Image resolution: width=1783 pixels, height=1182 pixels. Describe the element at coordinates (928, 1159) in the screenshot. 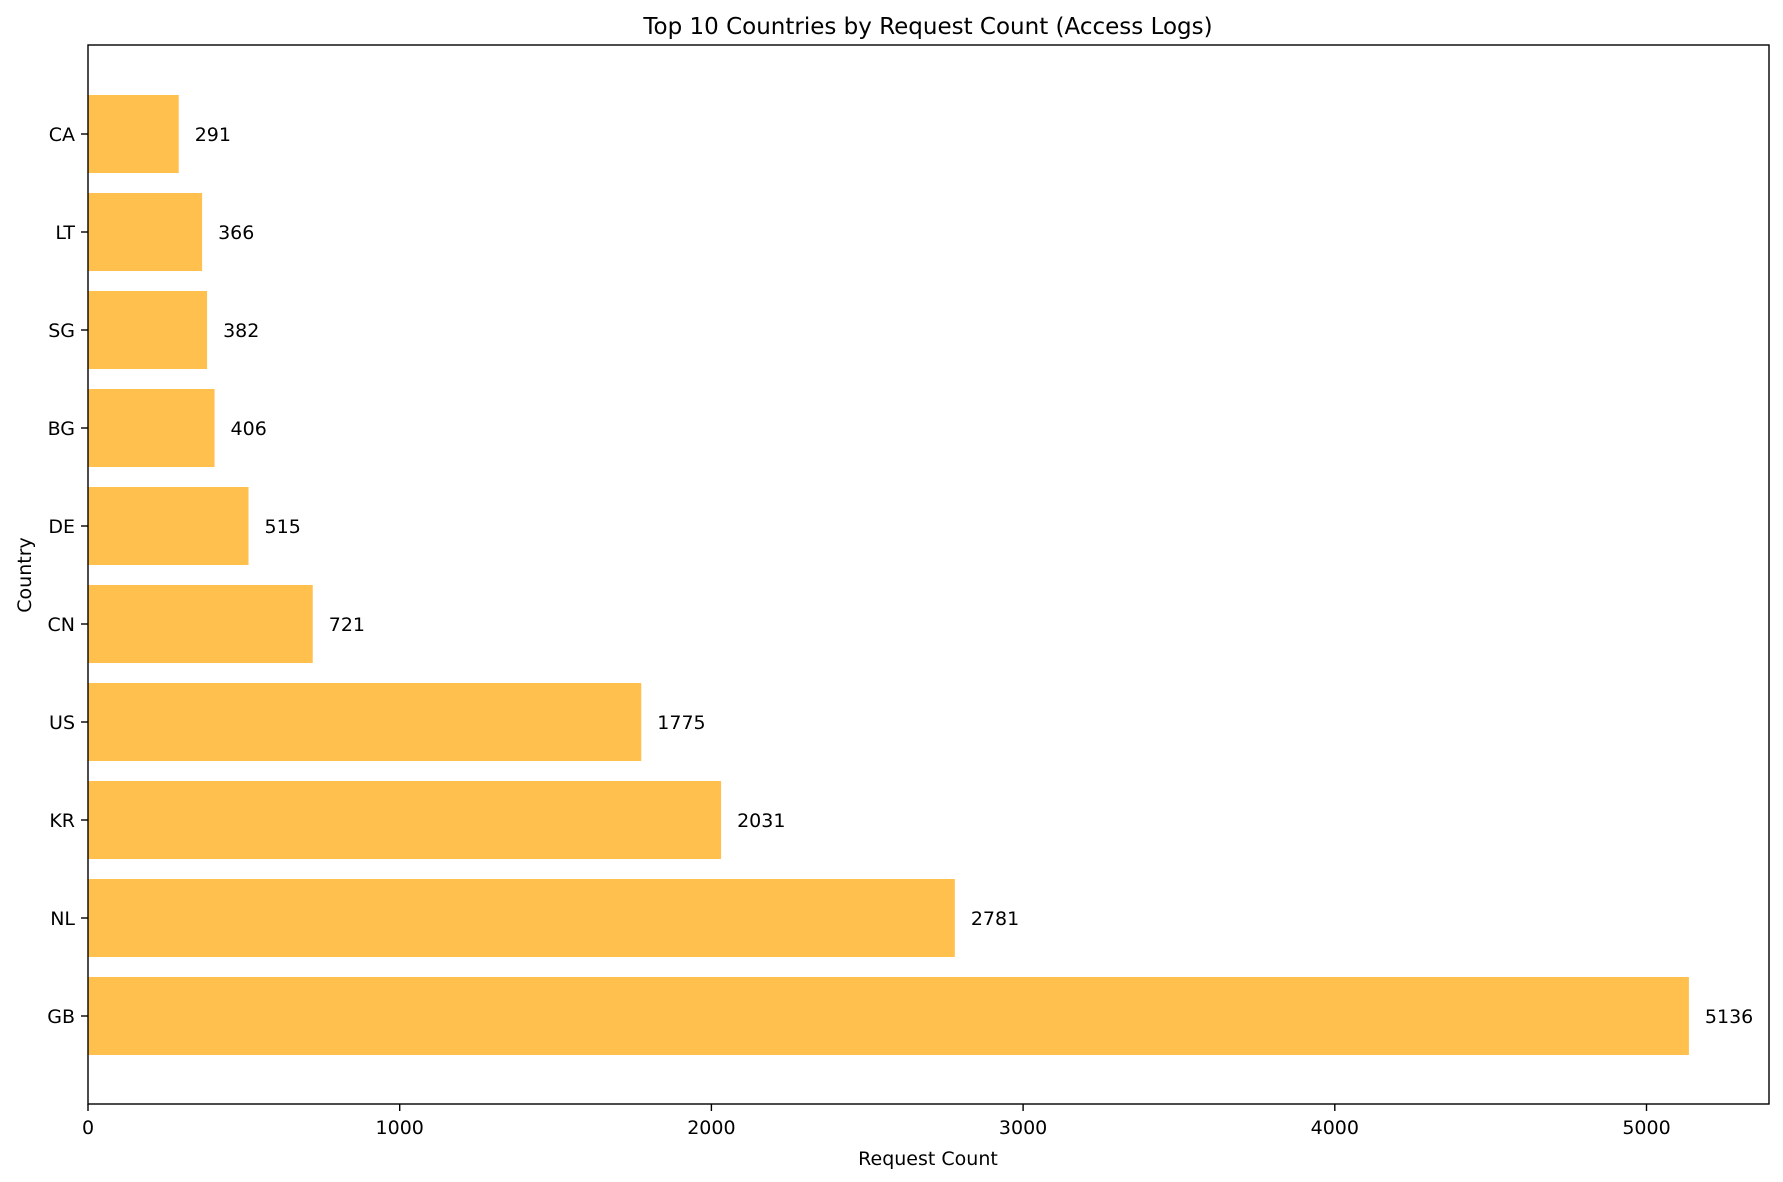

I see `x-axis-label: Request Count` at that location.